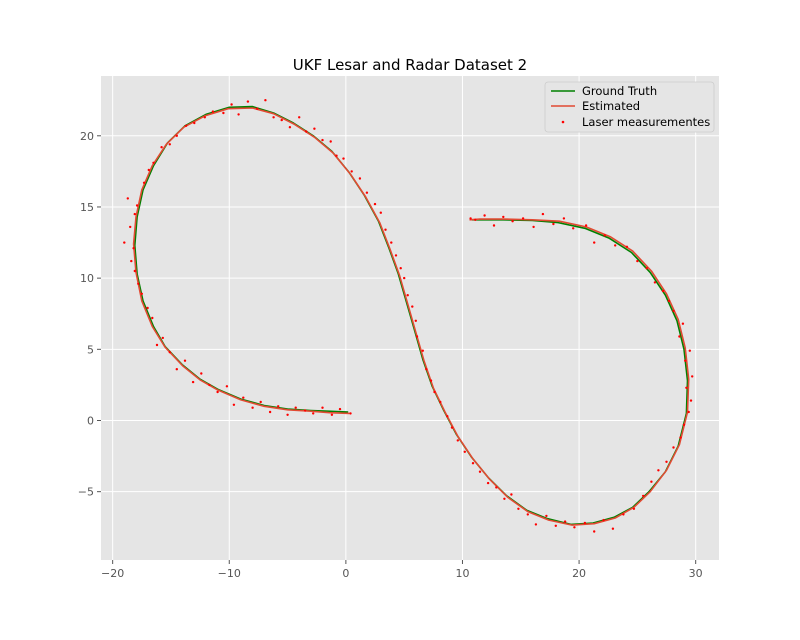  I want to click on y-tick-label-0: −5, so click(86, 492).